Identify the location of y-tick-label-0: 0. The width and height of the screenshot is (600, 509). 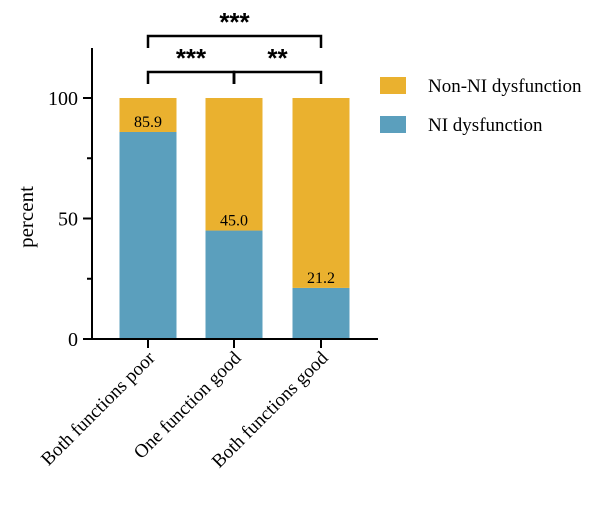
(73, 340).